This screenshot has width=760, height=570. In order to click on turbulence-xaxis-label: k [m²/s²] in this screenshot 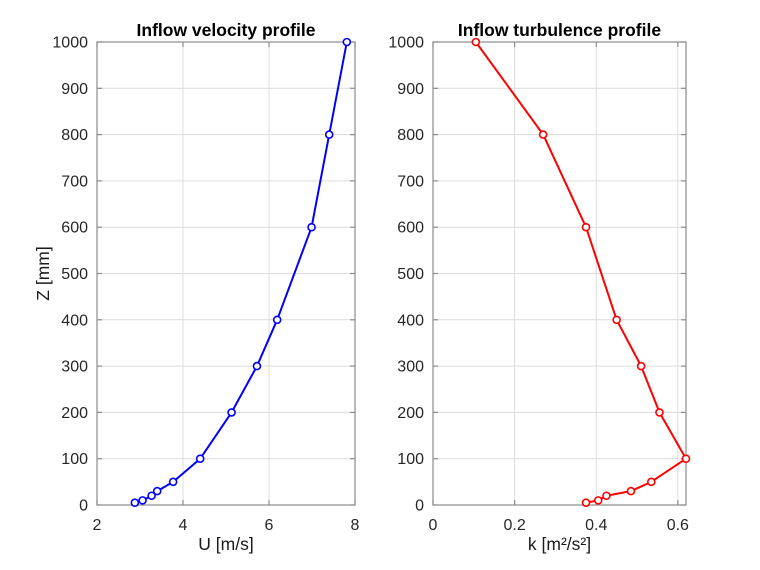, I will do `click(559, 544)`.